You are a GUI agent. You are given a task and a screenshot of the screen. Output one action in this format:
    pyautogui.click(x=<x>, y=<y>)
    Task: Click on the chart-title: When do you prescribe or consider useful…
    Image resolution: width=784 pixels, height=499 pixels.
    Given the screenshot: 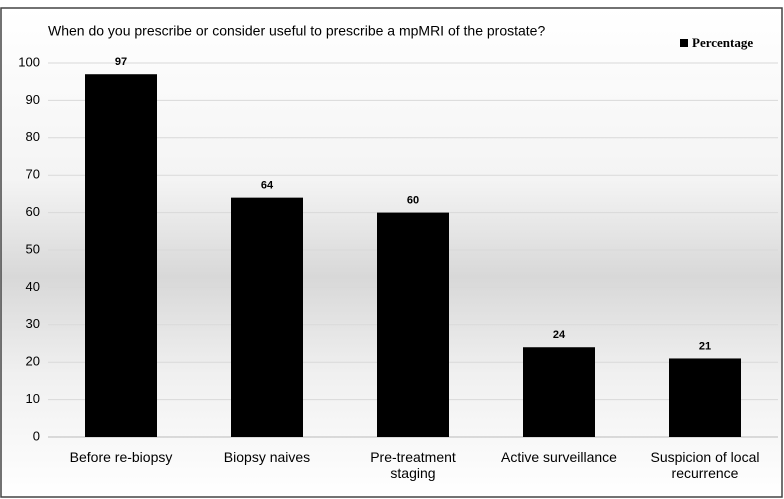 What is the action you would take?
    pyautogui.click(x=296, y=31)
    